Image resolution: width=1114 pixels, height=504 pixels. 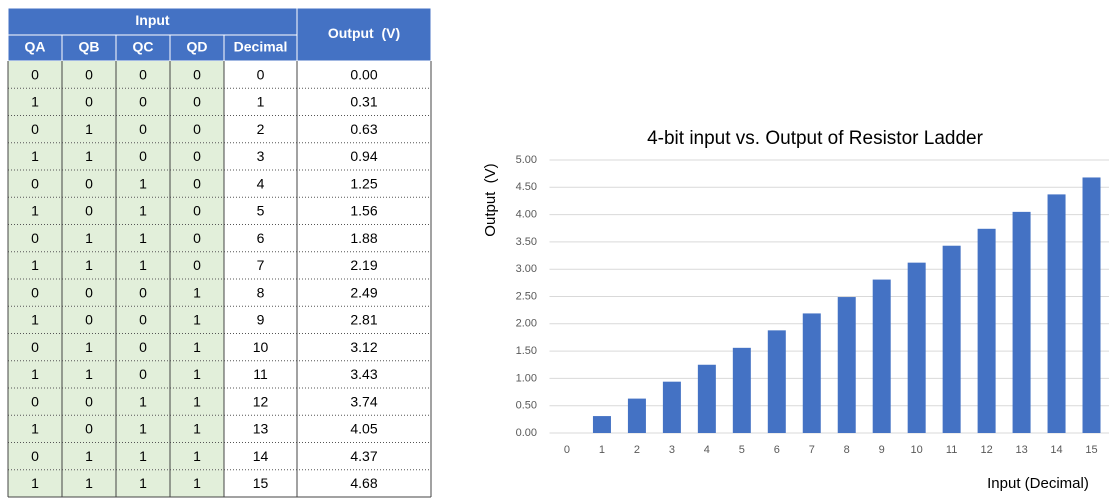 What do you see at coordinates (261, 347) in the screenshot?
I see `cell-text: 10` at bounding box center [261, 347].